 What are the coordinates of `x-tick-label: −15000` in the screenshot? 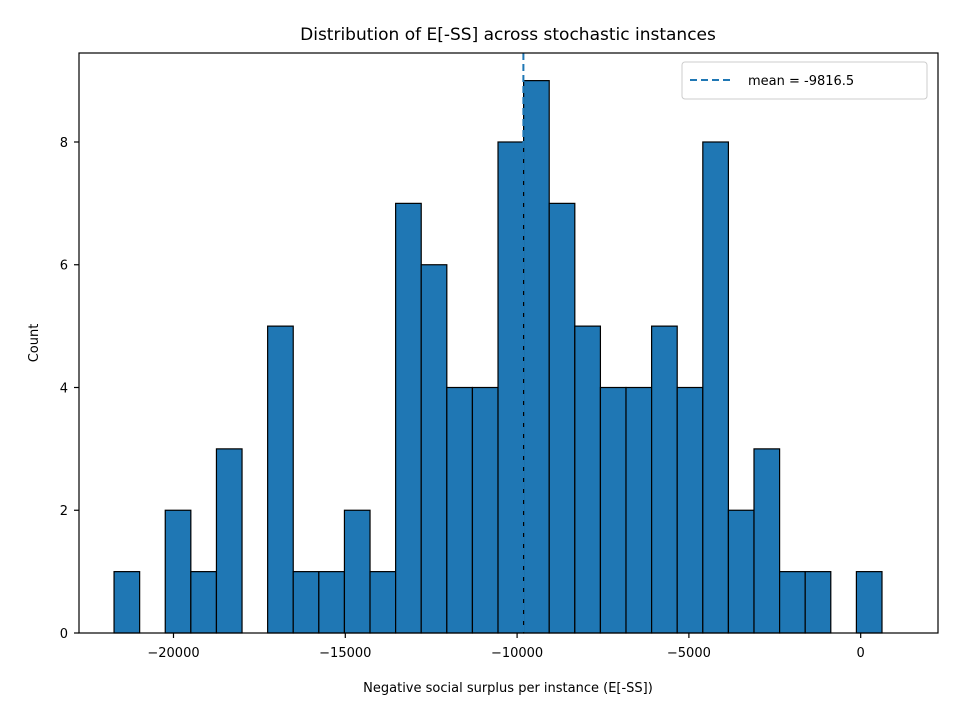 It's located at (345, 653).